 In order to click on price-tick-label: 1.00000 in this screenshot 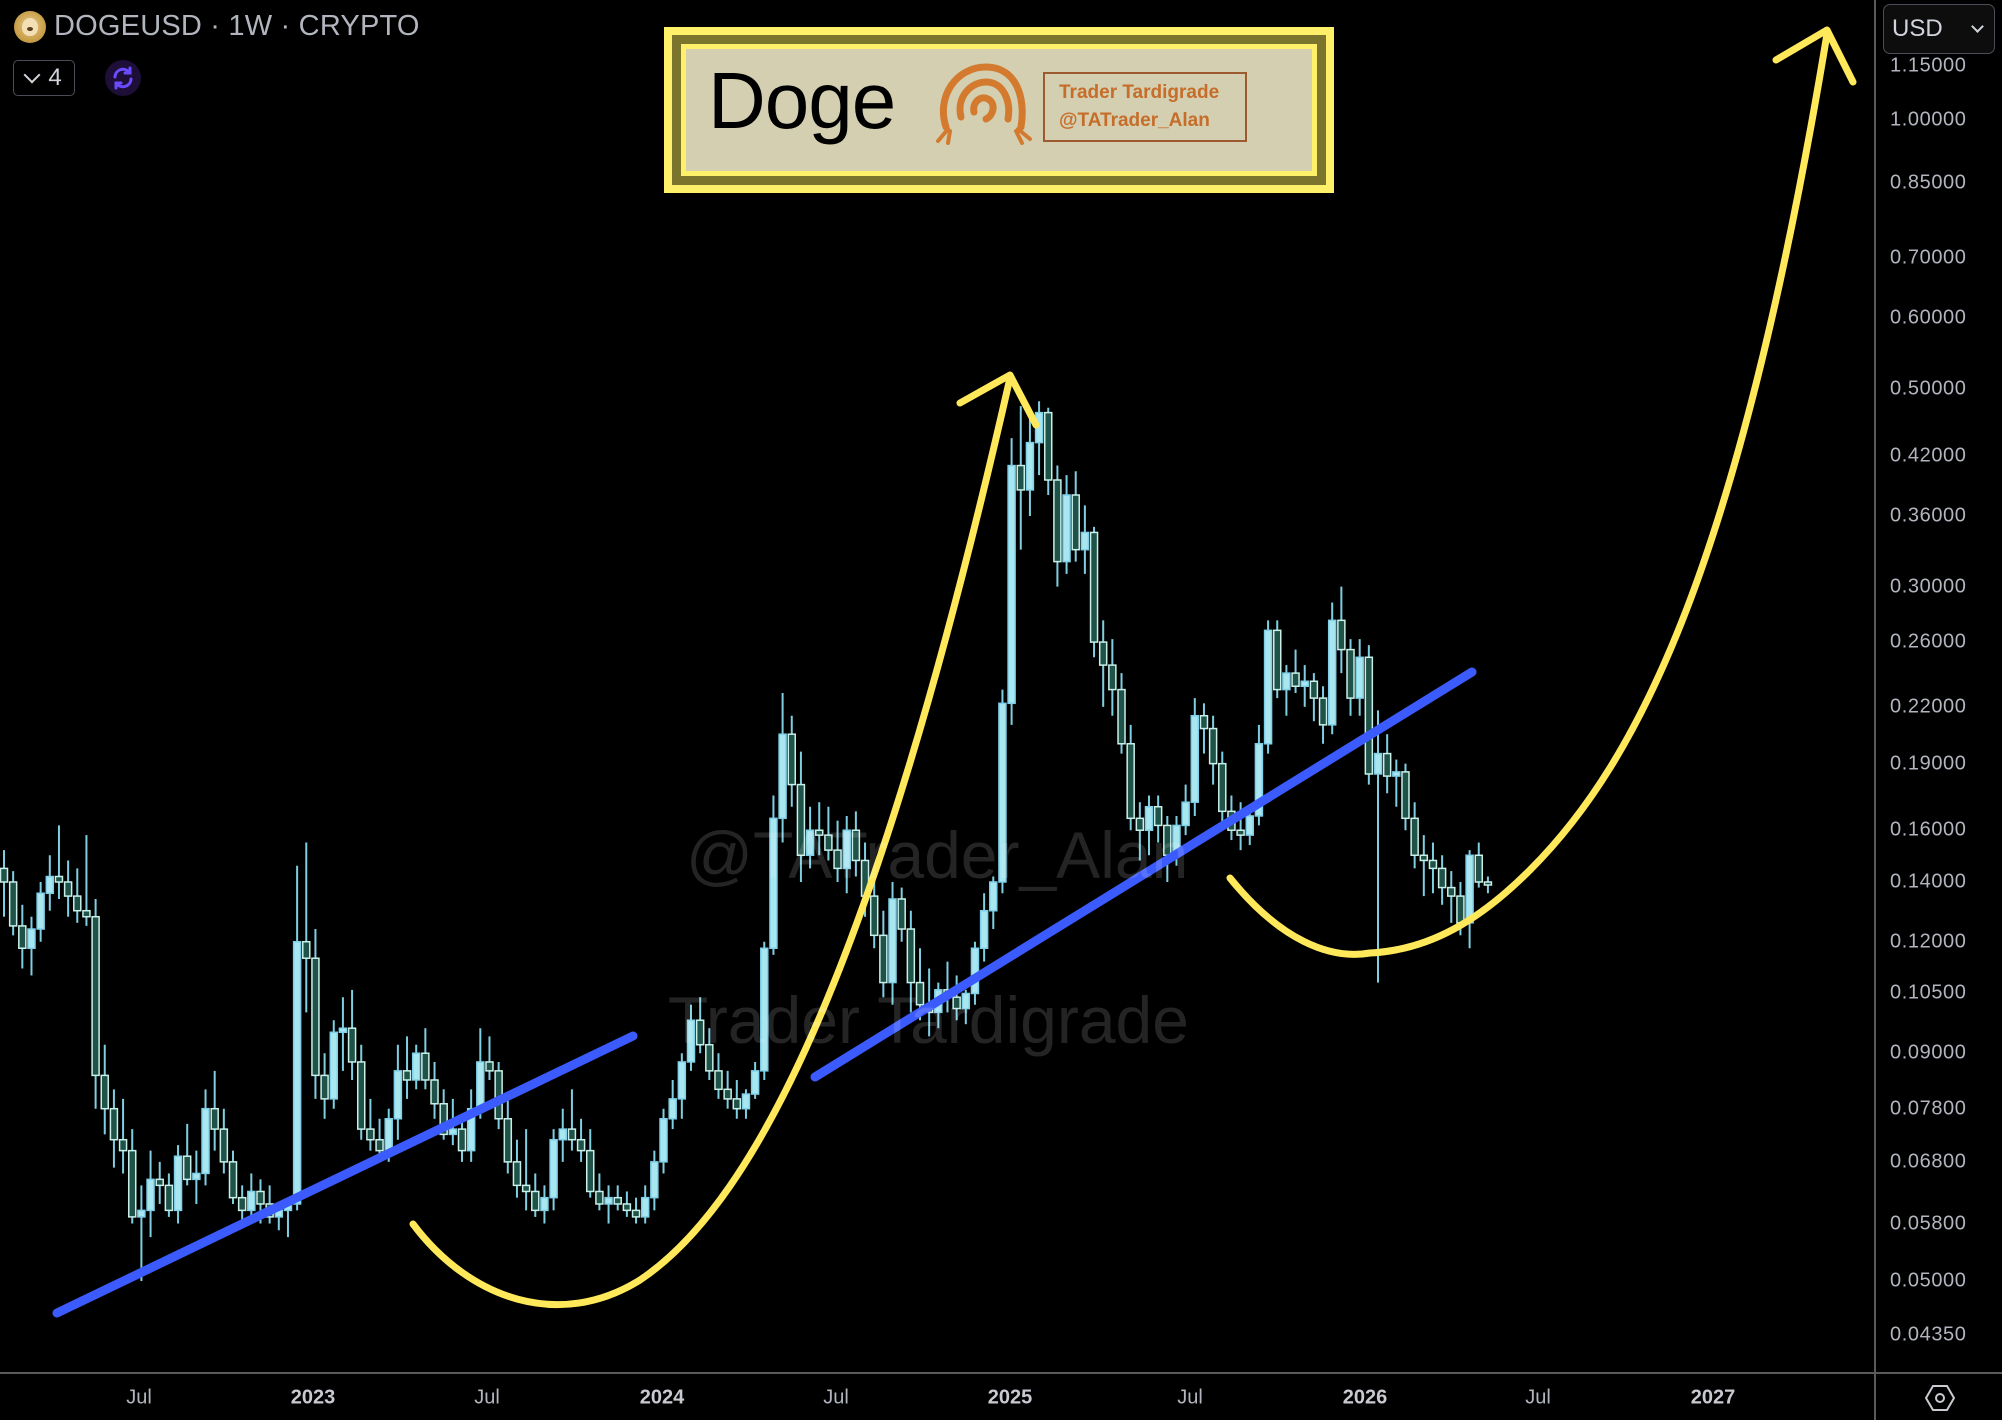, I will do `click(1928, 119)`.